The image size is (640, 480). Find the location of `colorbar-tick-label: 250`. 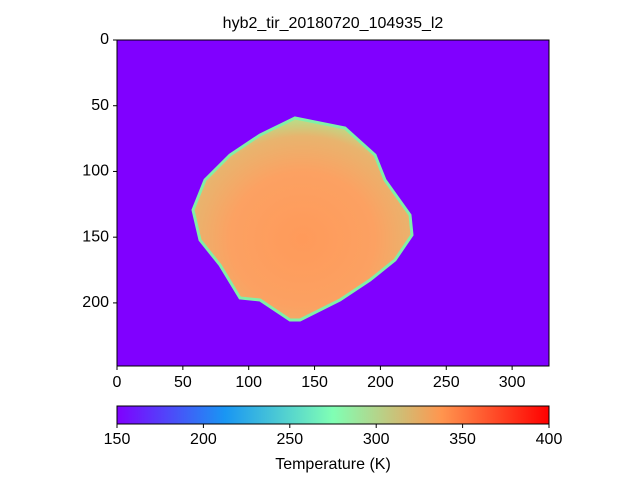

colorbar-tick-label: 250 is located at coordinates (289, 439).